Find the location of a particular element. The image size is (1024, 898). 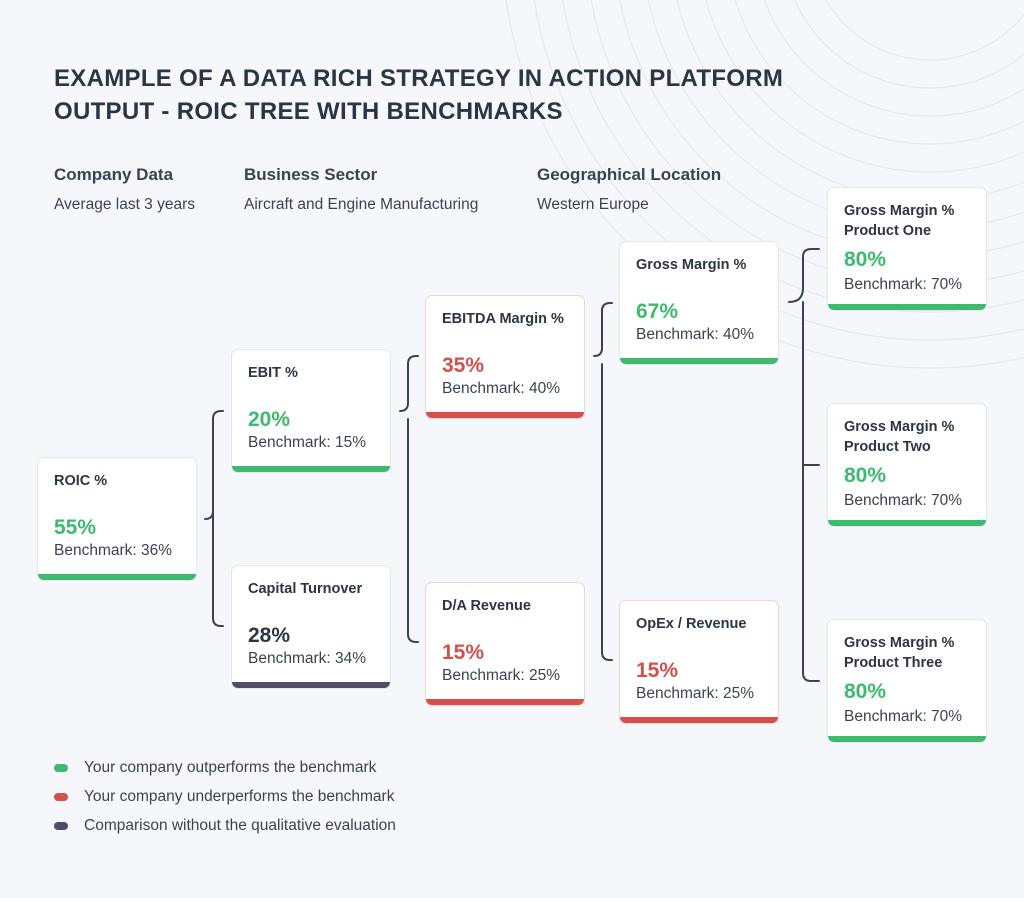

node-card-capital-turnover: Capital Turnover 28% Benchmark: 34% is located at coordinates (311, 627).